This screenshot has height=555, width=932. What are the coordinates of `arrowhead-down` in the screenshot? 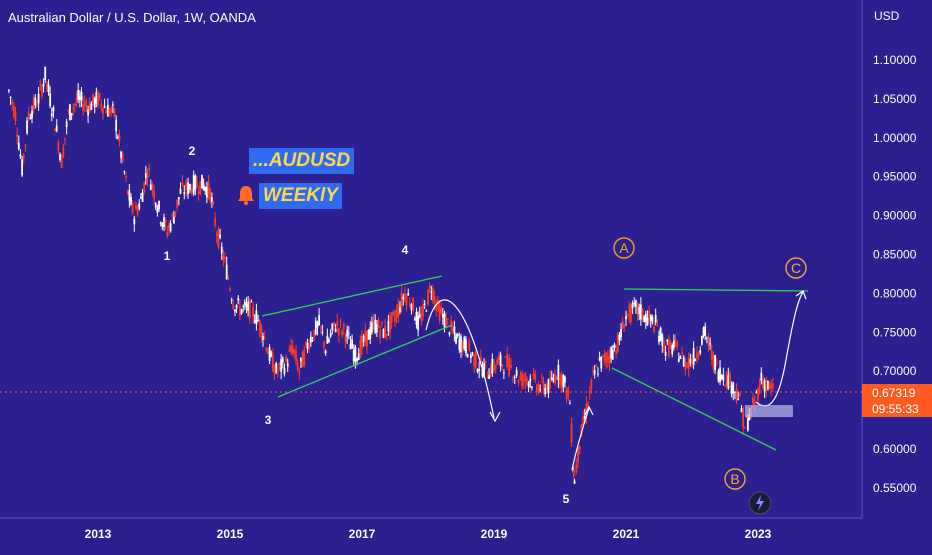 It's located at (495, 417).